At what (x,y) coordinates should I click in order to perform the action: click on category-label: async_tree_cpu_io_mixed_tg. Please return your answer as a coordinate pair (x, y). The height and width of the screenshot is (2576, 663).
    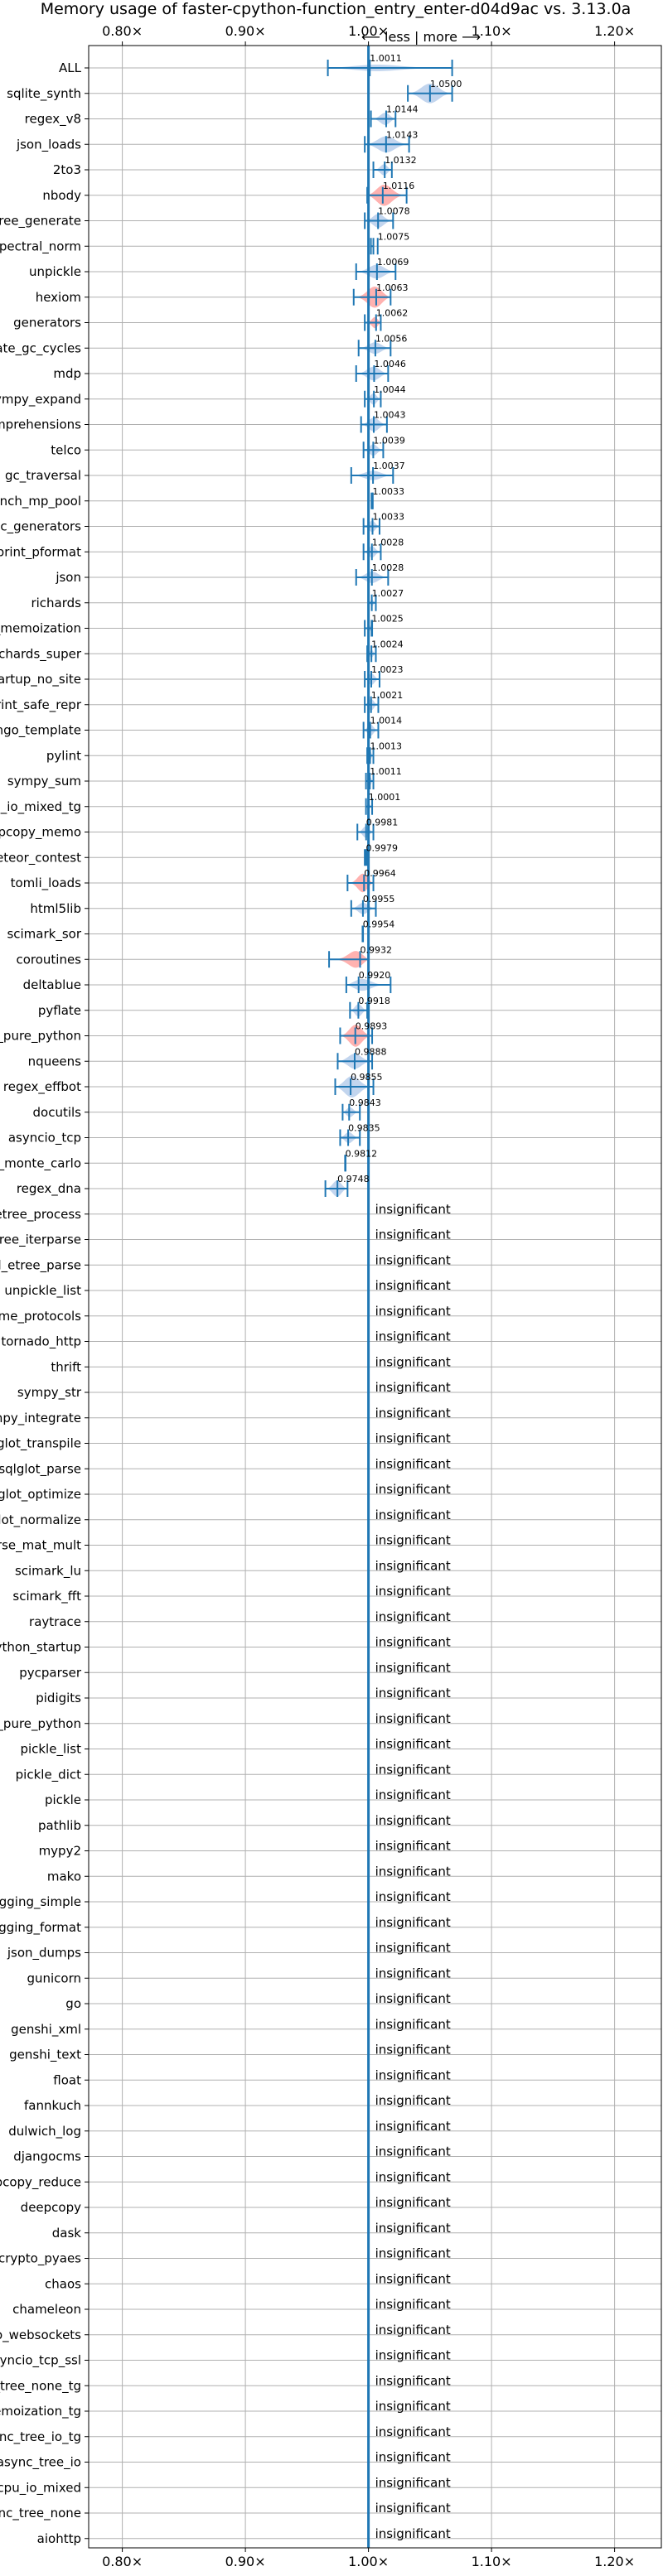
    Looking at the image, I should click on (40, 807).